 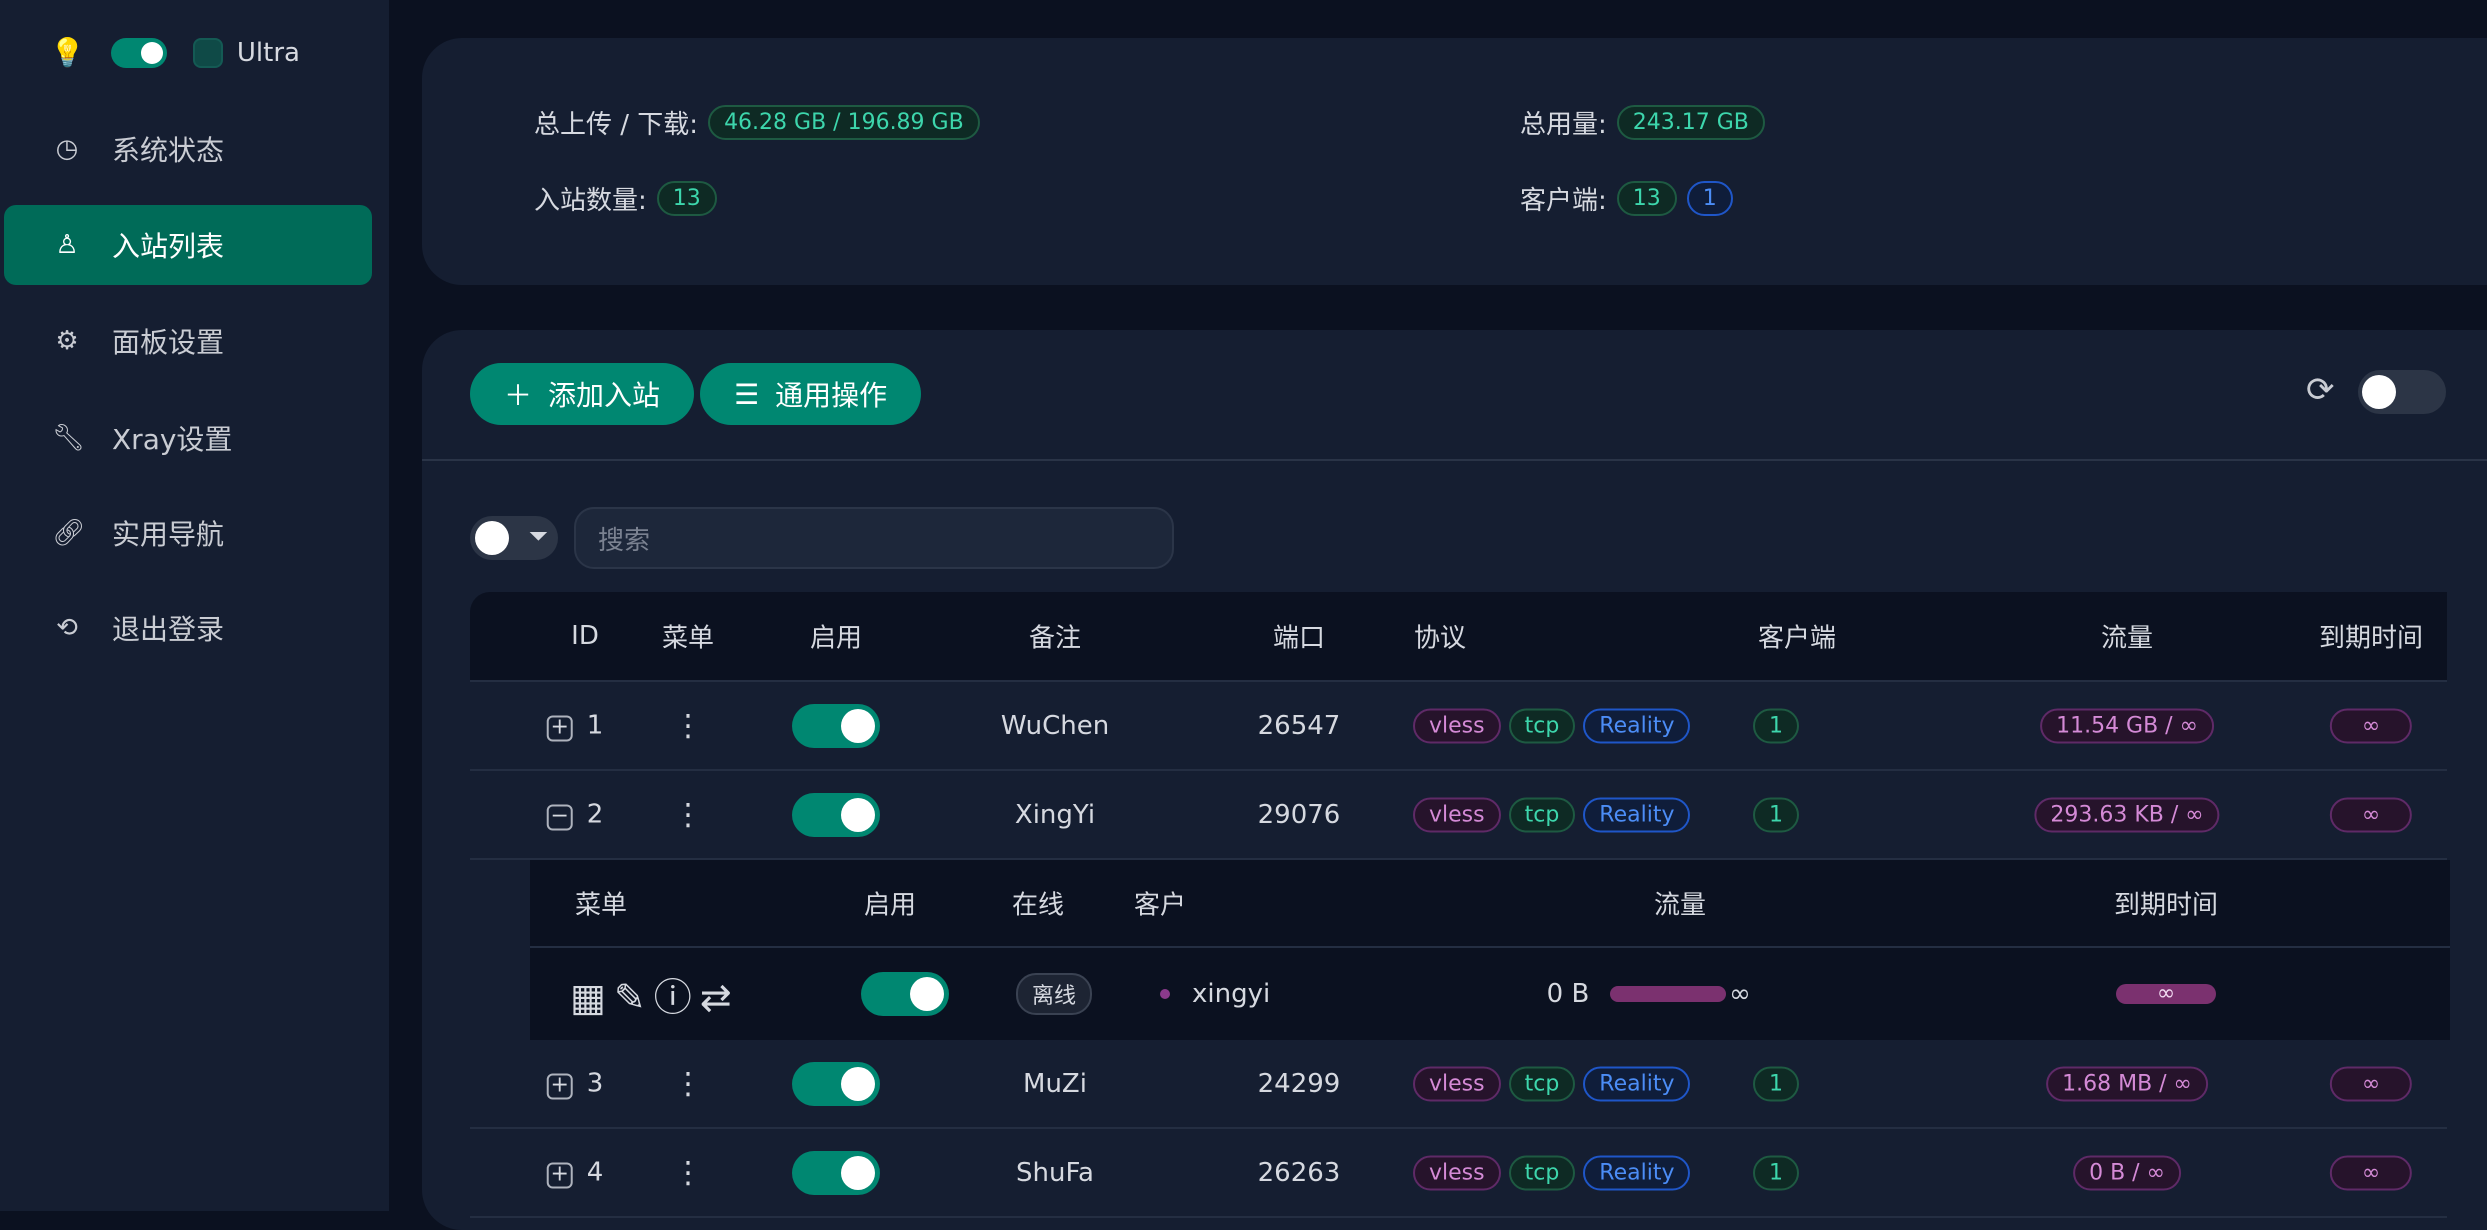 What do you see at coordinates (1626, 198) in the screenshot?
I see `stat-clients: 客户端: 13 1` at bounding box center [1626, 198].